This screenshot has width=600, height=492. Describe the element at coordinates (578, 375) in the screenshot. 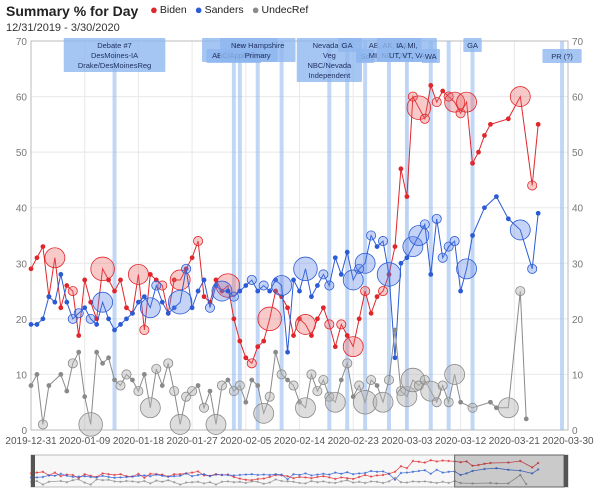

I see `y-tick-label-right: 10` at that location.